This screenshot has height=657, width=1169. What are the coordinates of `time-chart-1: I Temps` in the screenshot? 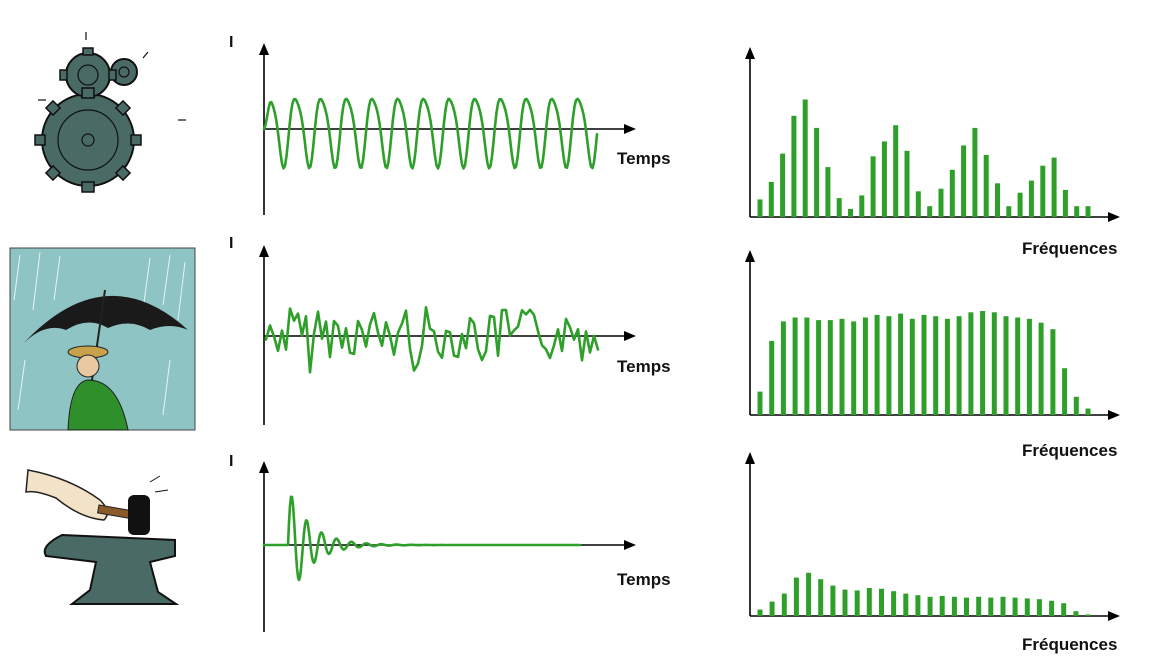 It's located at (450, 124).